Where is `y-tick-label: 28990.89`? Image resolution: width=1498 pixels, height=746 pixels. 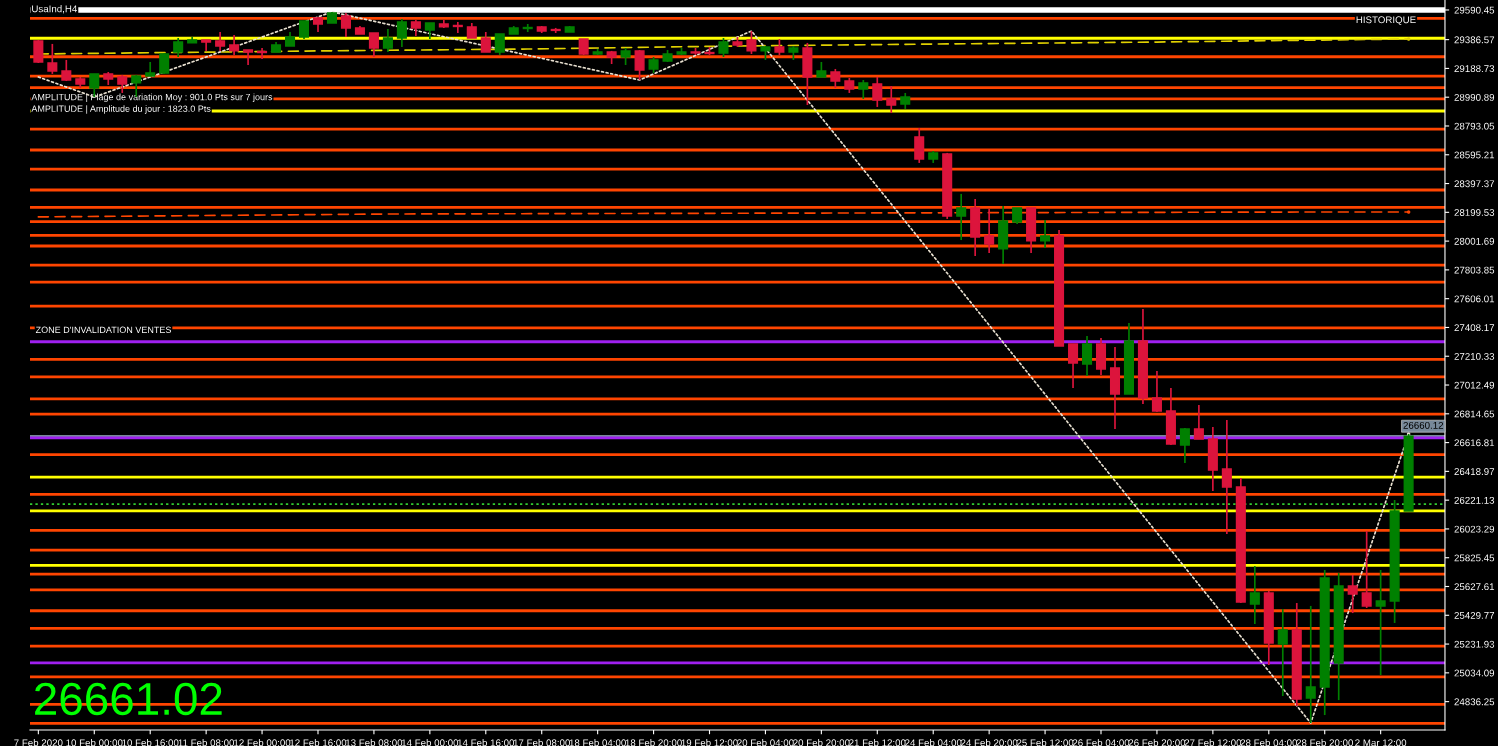
y-tick-label: 28990.89 is located at coordinates (1474, 97).